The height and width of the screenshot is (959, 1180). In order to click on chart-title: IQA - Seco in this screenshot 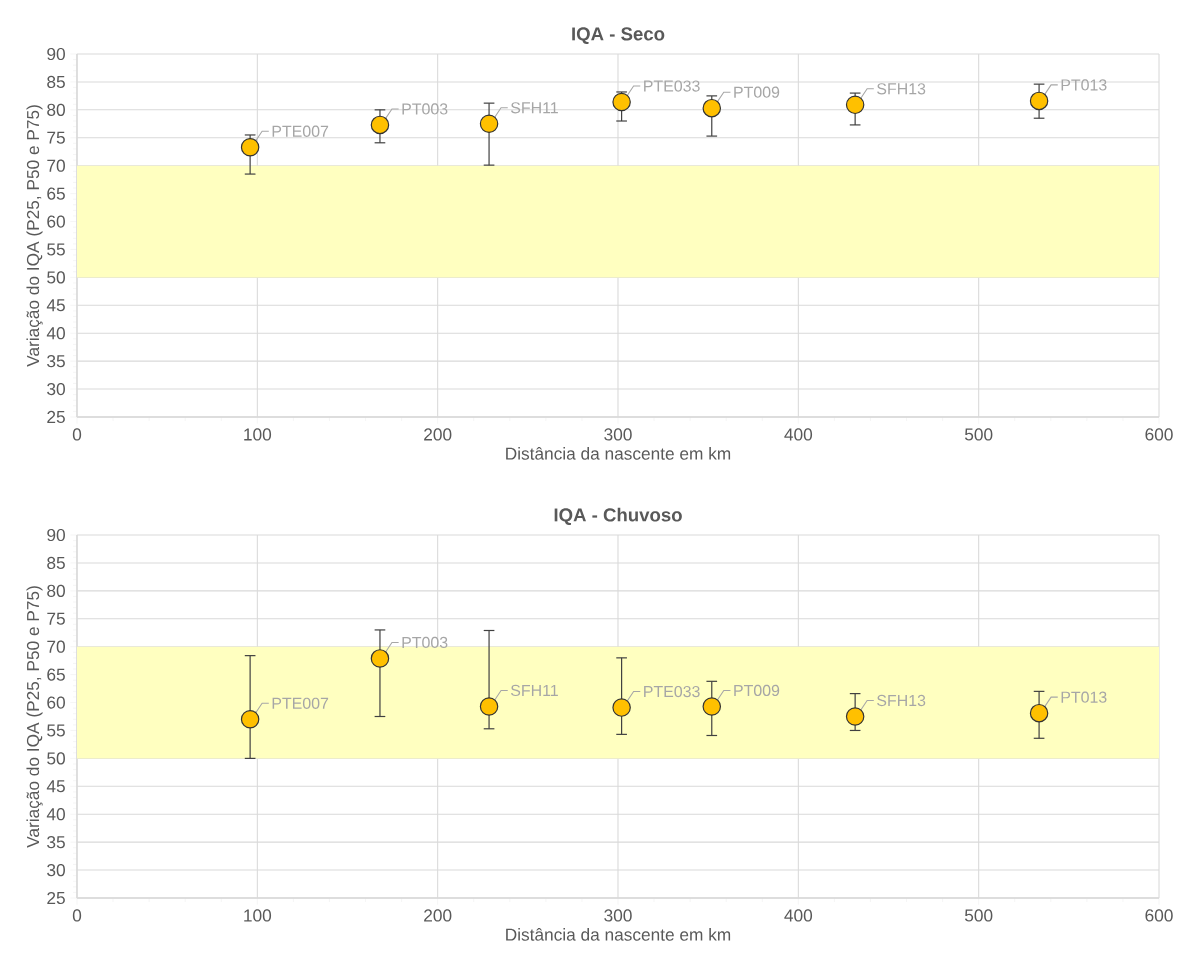, I will do `click(618, 35)`.